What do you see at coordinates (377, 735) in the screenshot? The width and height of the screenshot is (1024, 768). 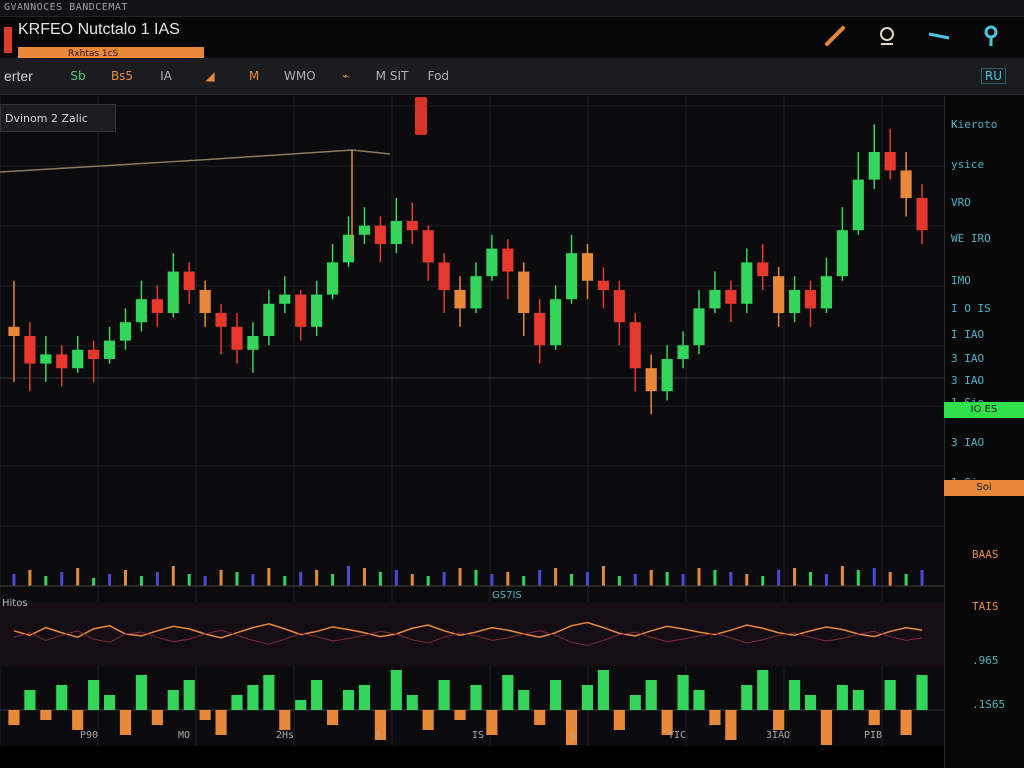 I see `time-axis-label: 3` at bounding box center [377, 735].